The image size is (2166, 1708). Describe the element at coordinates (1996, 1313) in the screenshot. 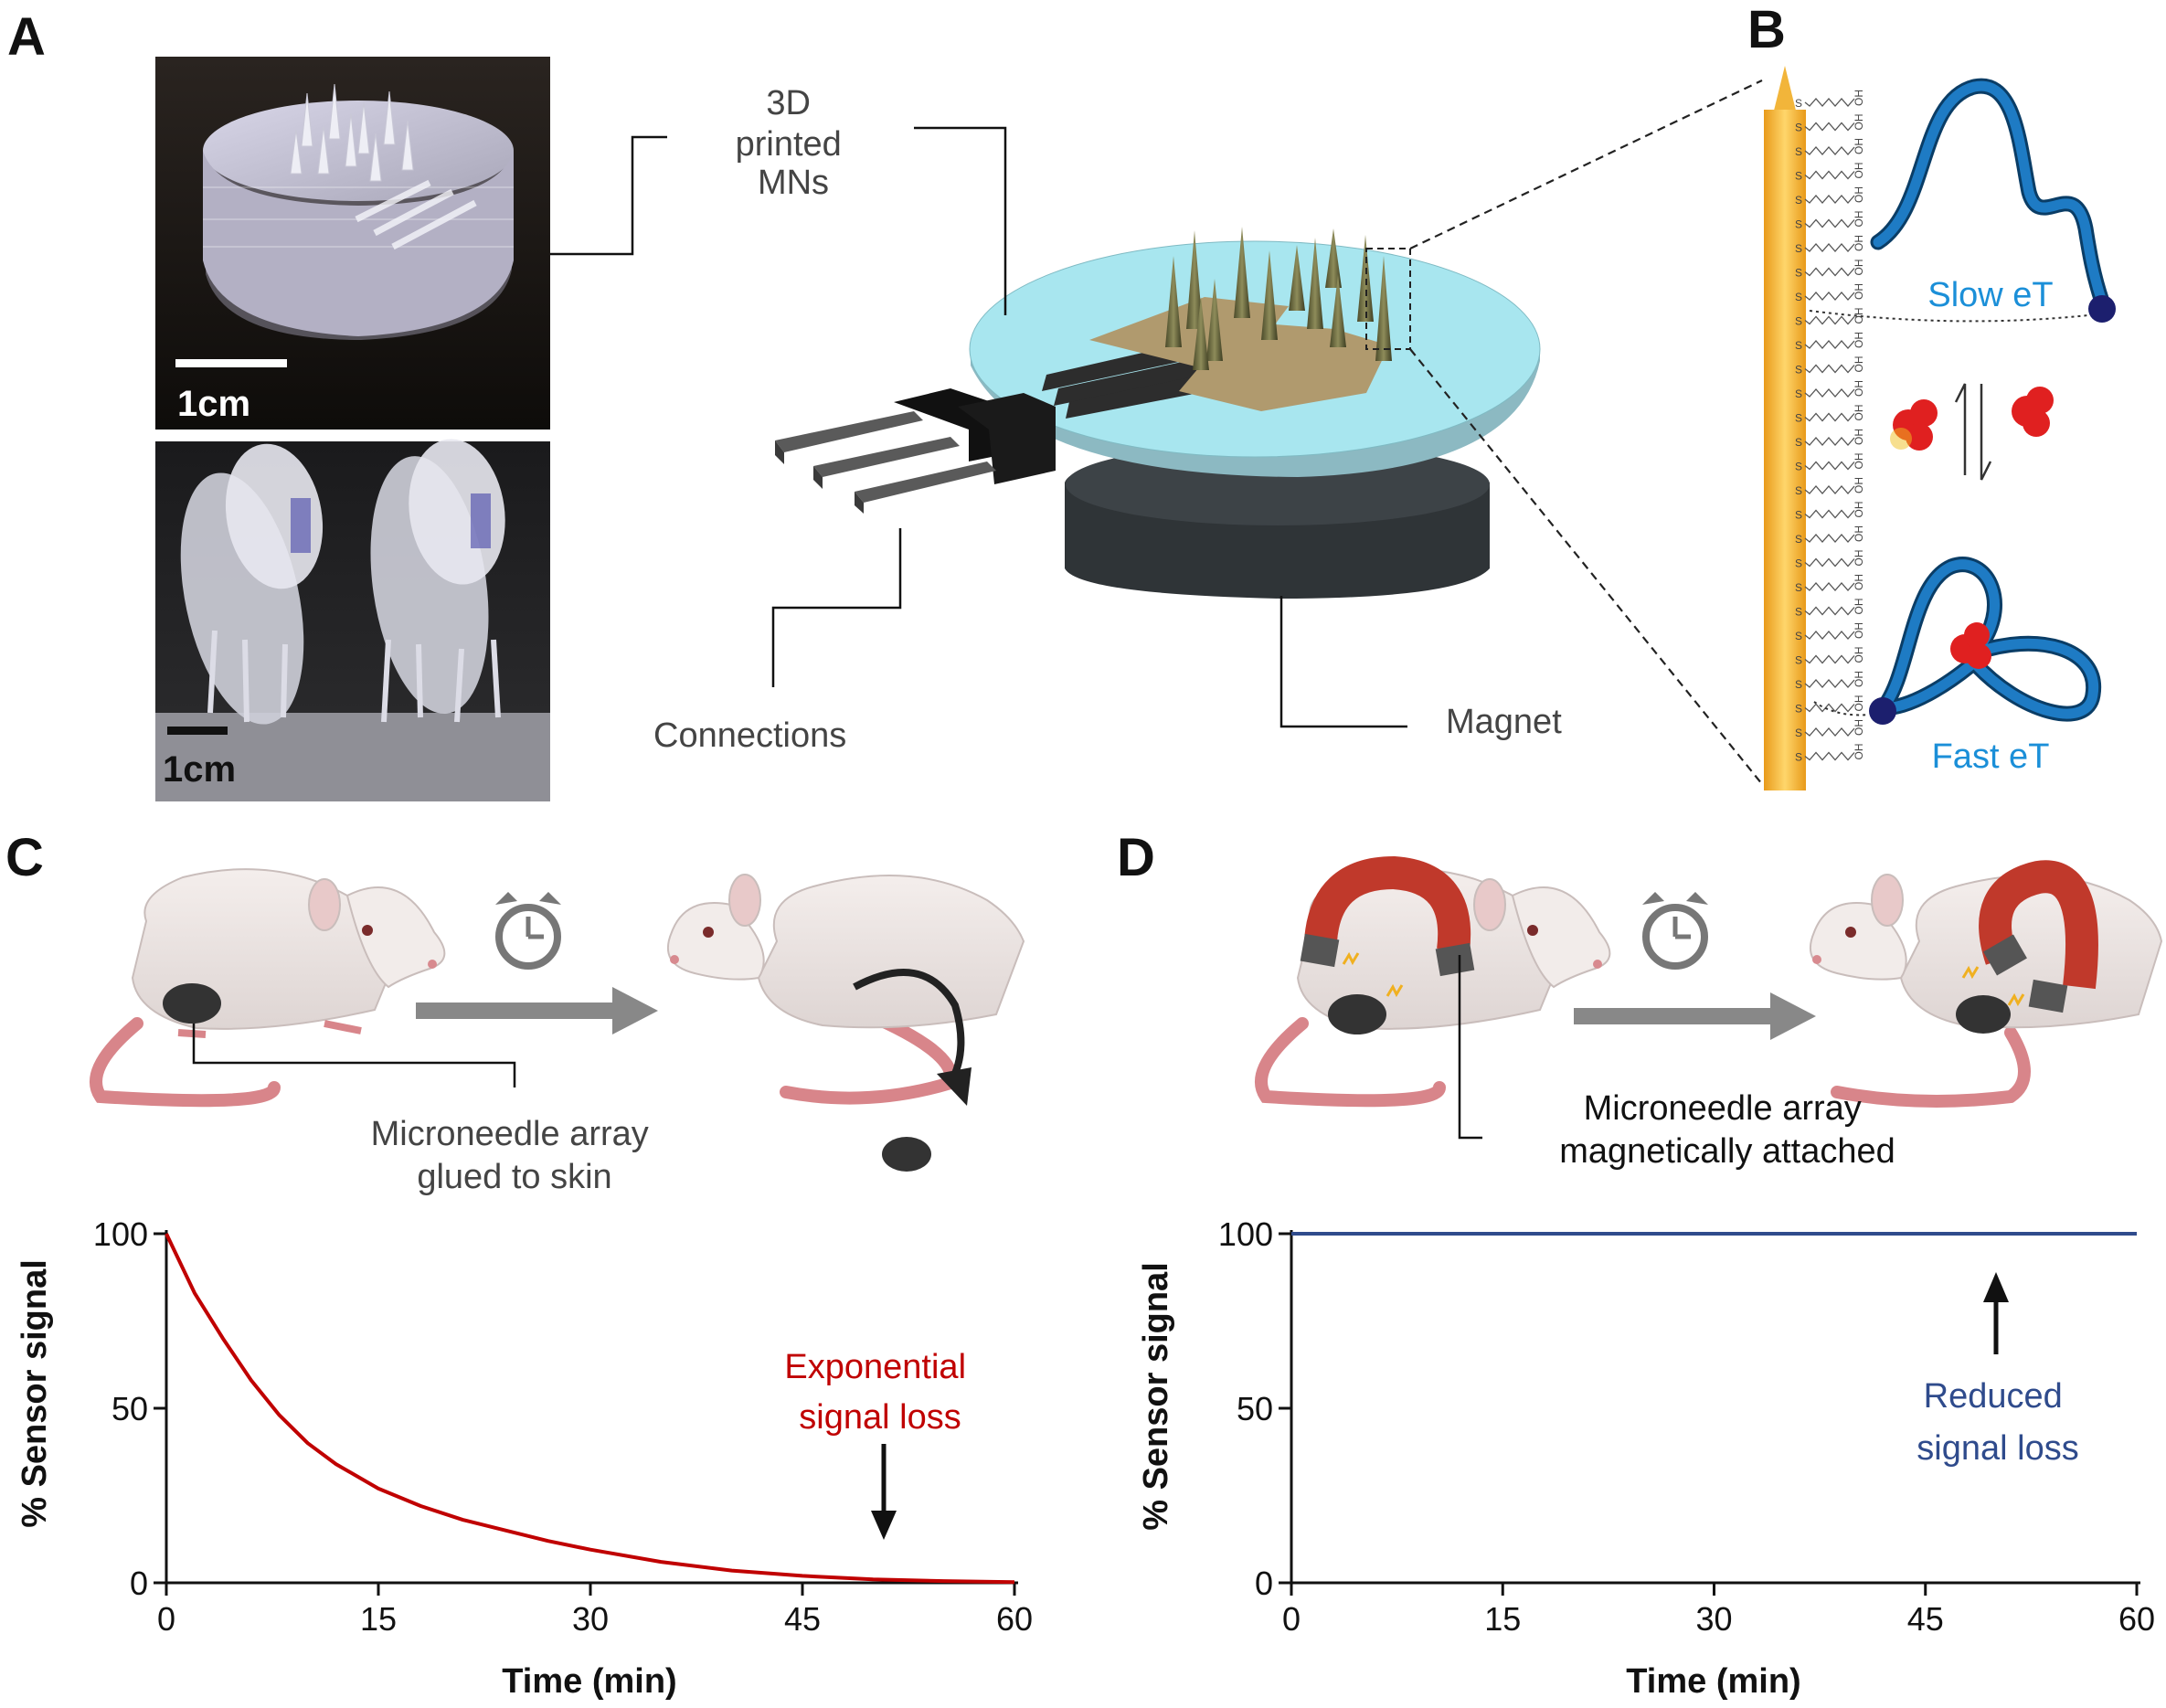

I see `arrow-up-icon` at that location.